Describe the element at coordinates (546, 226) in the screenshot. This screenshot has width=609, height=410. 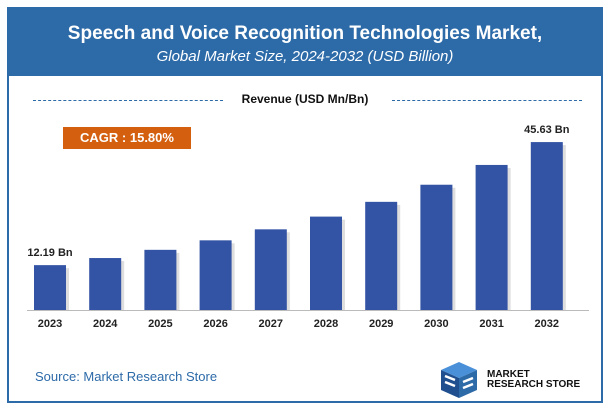
I see `bar-2032` at that location.